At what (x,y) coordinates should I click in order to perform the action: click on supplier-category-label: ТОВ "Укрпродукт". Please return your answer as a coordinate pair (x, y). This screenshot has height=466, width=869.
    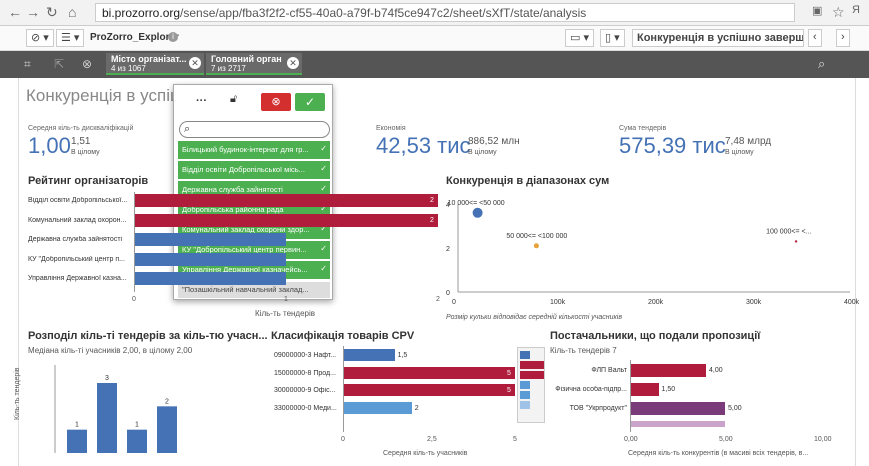
    Looking at the image, I should click on (598, 408).